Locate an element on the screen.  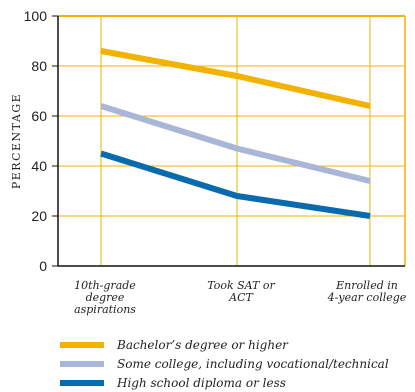
x-category-label: Took SAT or ACT is located at coordinates (241, 291).